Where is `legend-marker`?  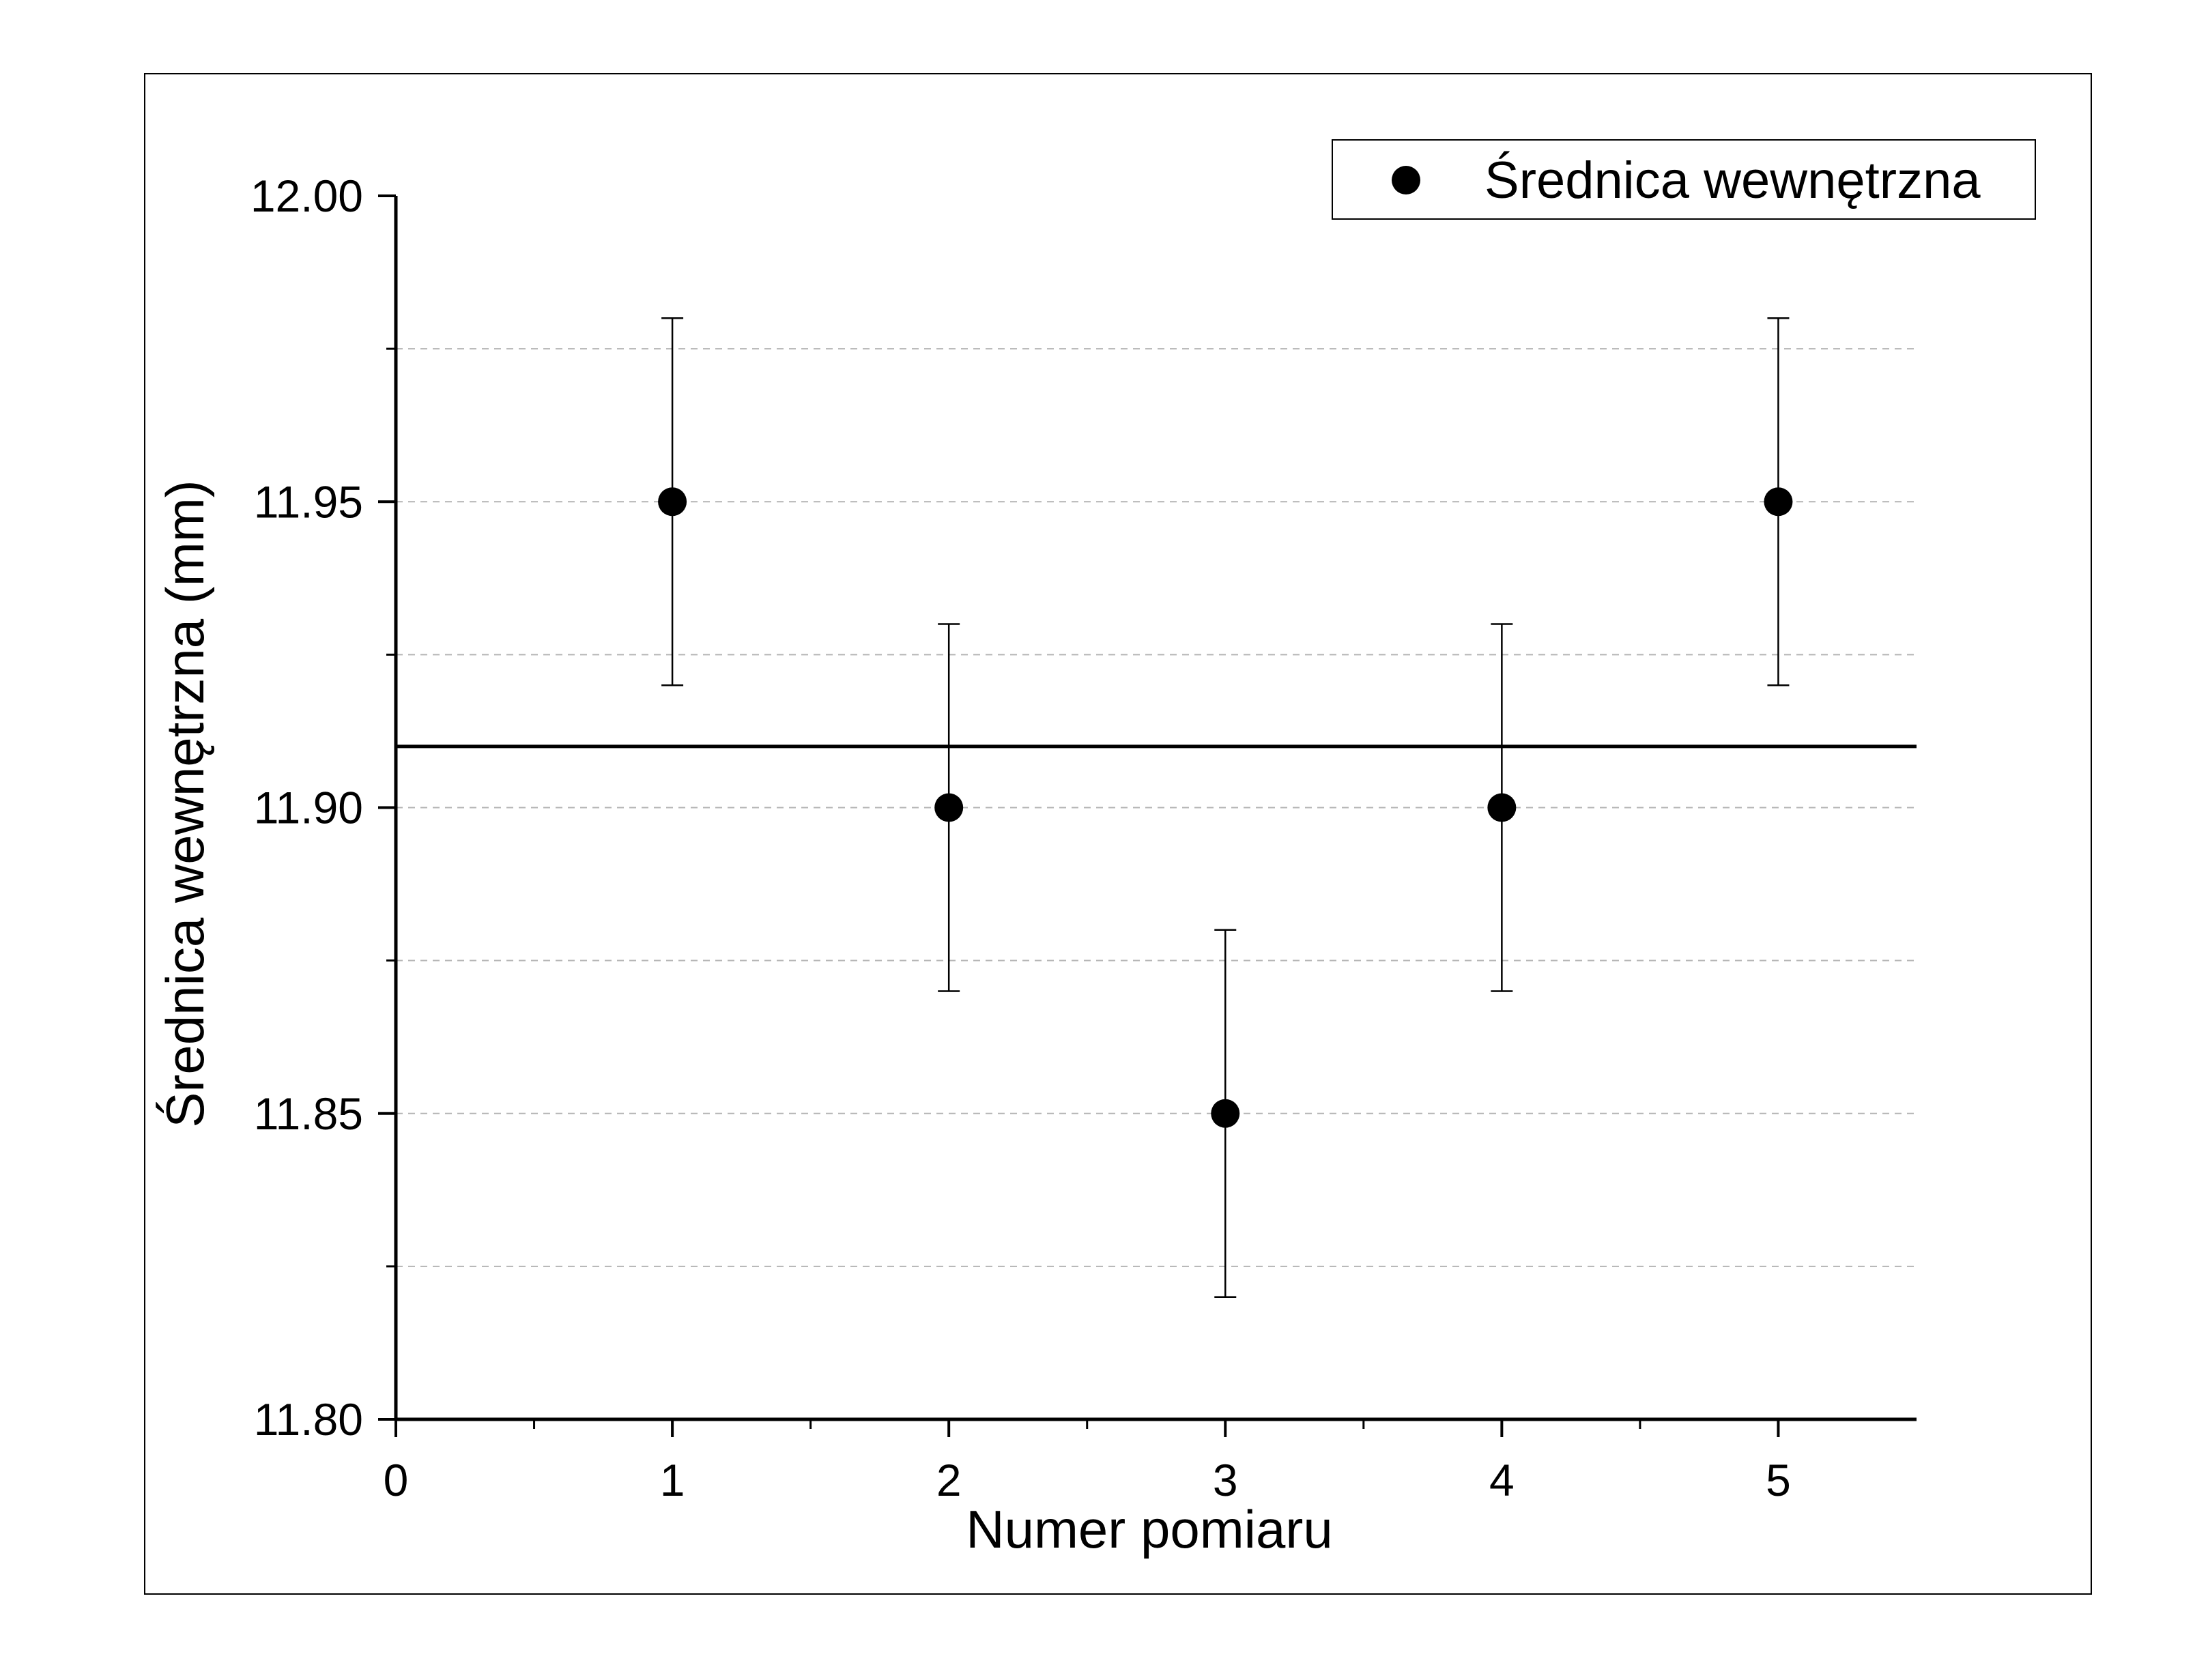
legend-marker is located at coordinates (1406, 180).